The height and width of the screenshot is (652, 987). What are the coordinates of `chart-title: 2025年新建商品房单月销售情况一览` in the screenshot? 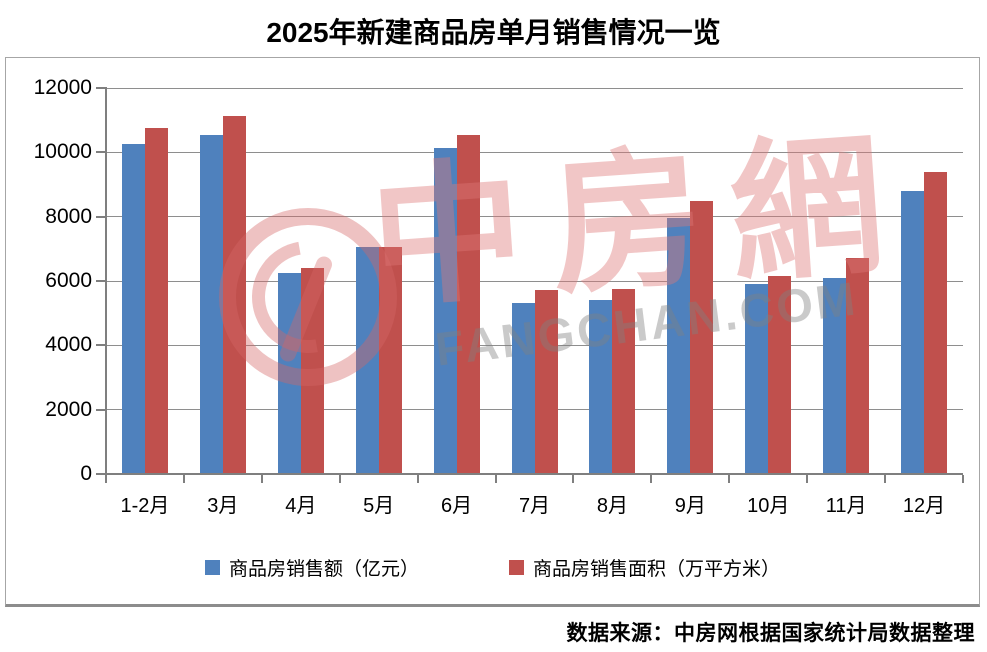 It's located at (493, 32).